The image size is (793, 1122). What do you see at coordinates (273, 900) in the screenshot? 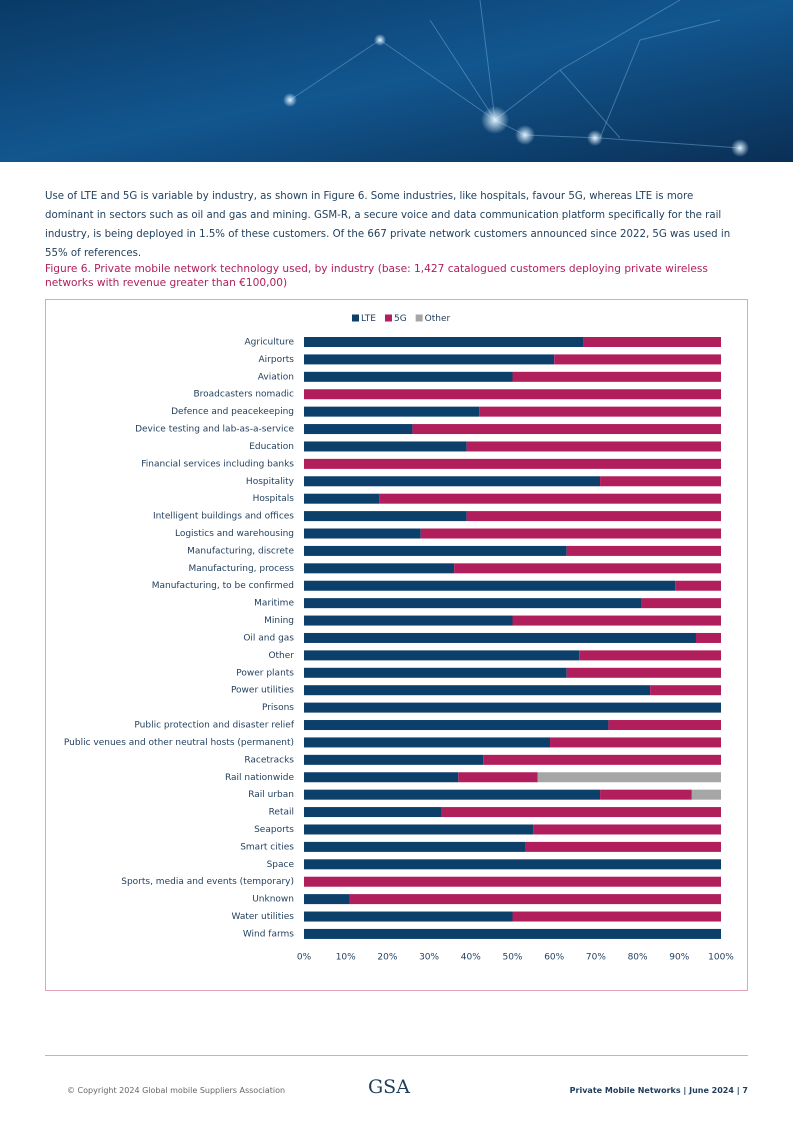
I see `category-label: Unknown` at bounding box center [273, 900].